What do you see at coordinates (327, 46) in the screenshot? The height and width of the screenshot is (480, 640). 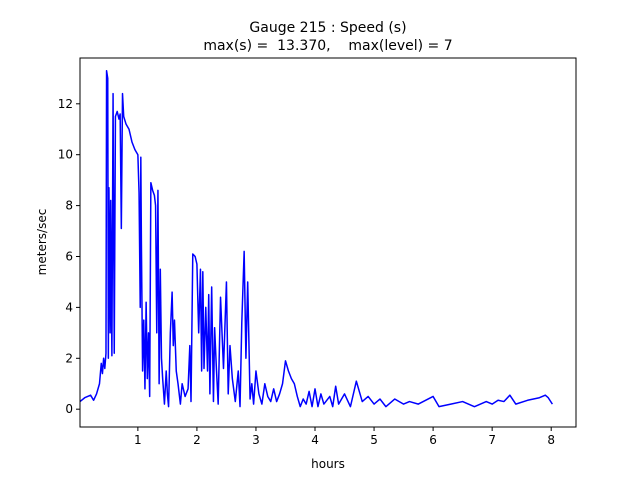 I see `chart-subtitle: max(s) = 13.370, max(level) = 7` at bounding box center [327, 46].